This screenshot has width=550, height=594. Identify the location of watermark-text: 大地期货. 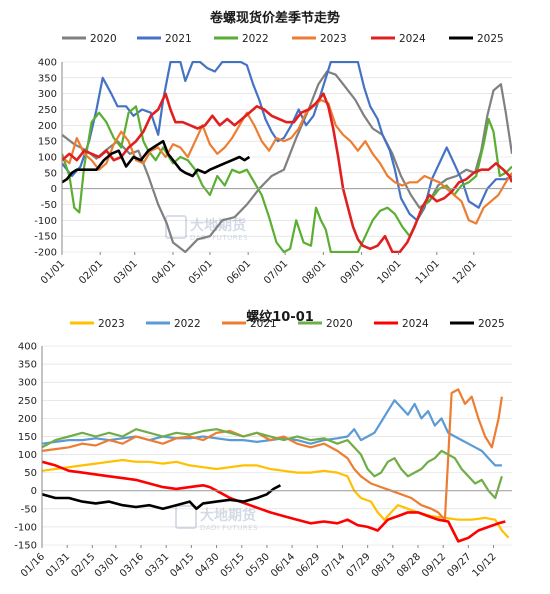
(228, 515).